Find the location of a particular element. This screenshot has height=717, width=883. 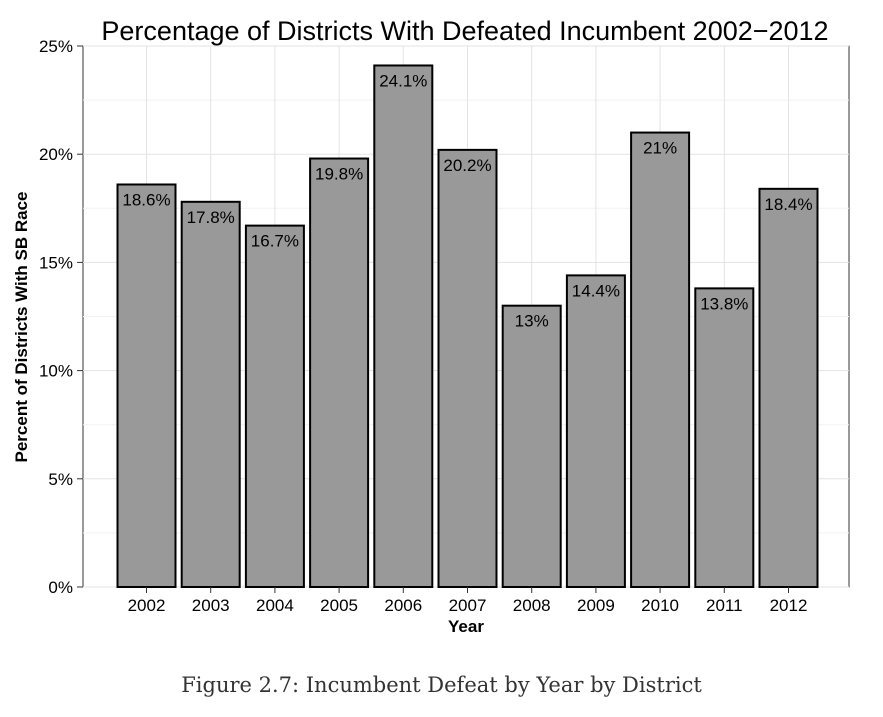

bar-2002 is located at coordinates (146, 385).